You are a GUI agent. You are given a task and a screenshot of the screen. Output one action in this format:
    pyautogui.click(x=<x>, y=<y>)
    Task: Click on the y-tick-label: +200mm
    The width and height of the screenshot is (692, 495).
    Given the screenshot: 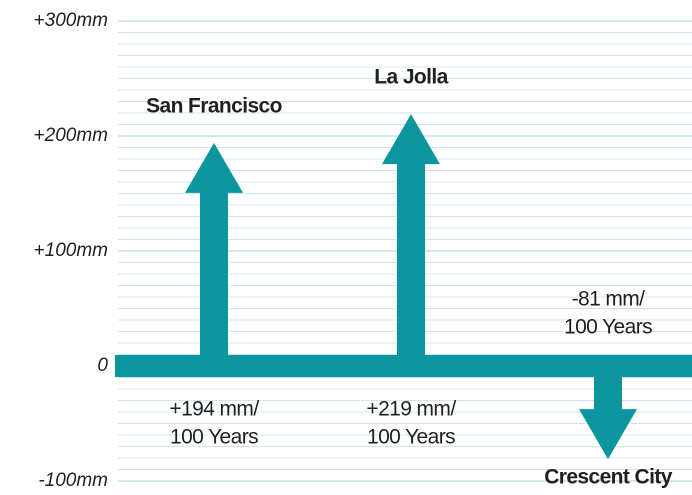 What is the action you would take?
    pyautogui.click(x=71, y=135)
    